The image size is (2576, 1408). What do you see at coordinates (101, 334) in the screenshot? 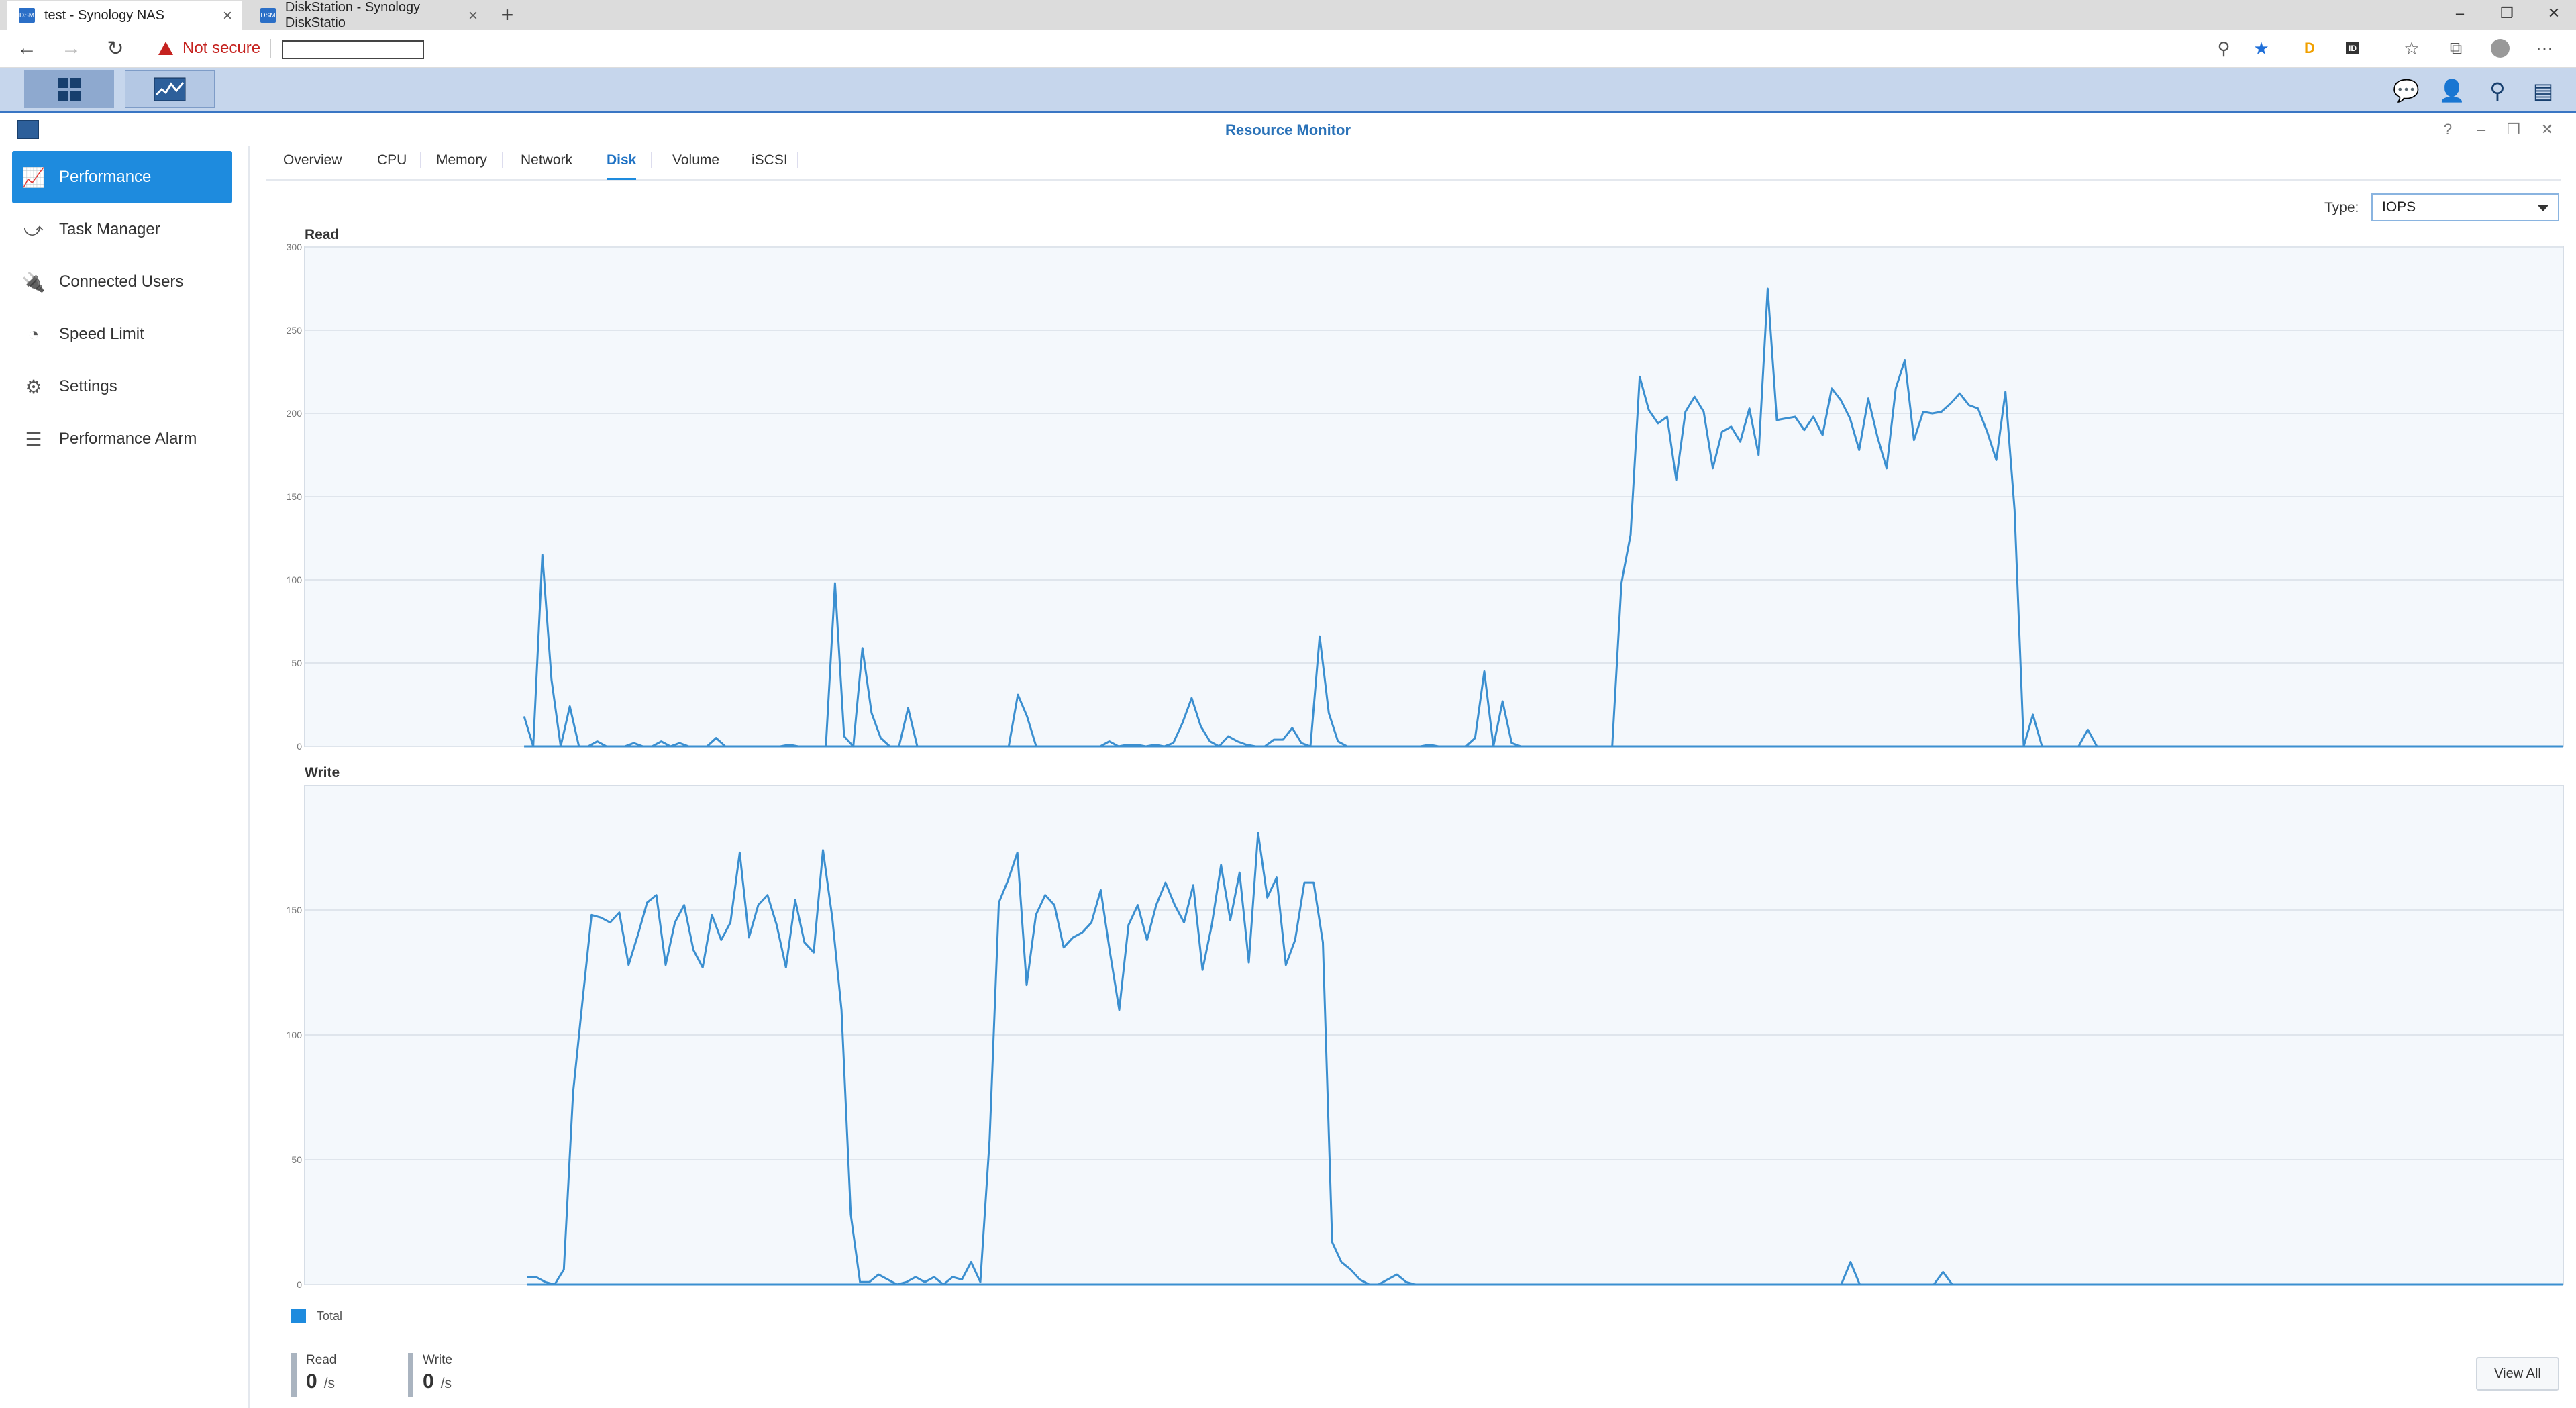
I see `sidebar-item-label: Speed Limit` at bounding box center [101, 334].